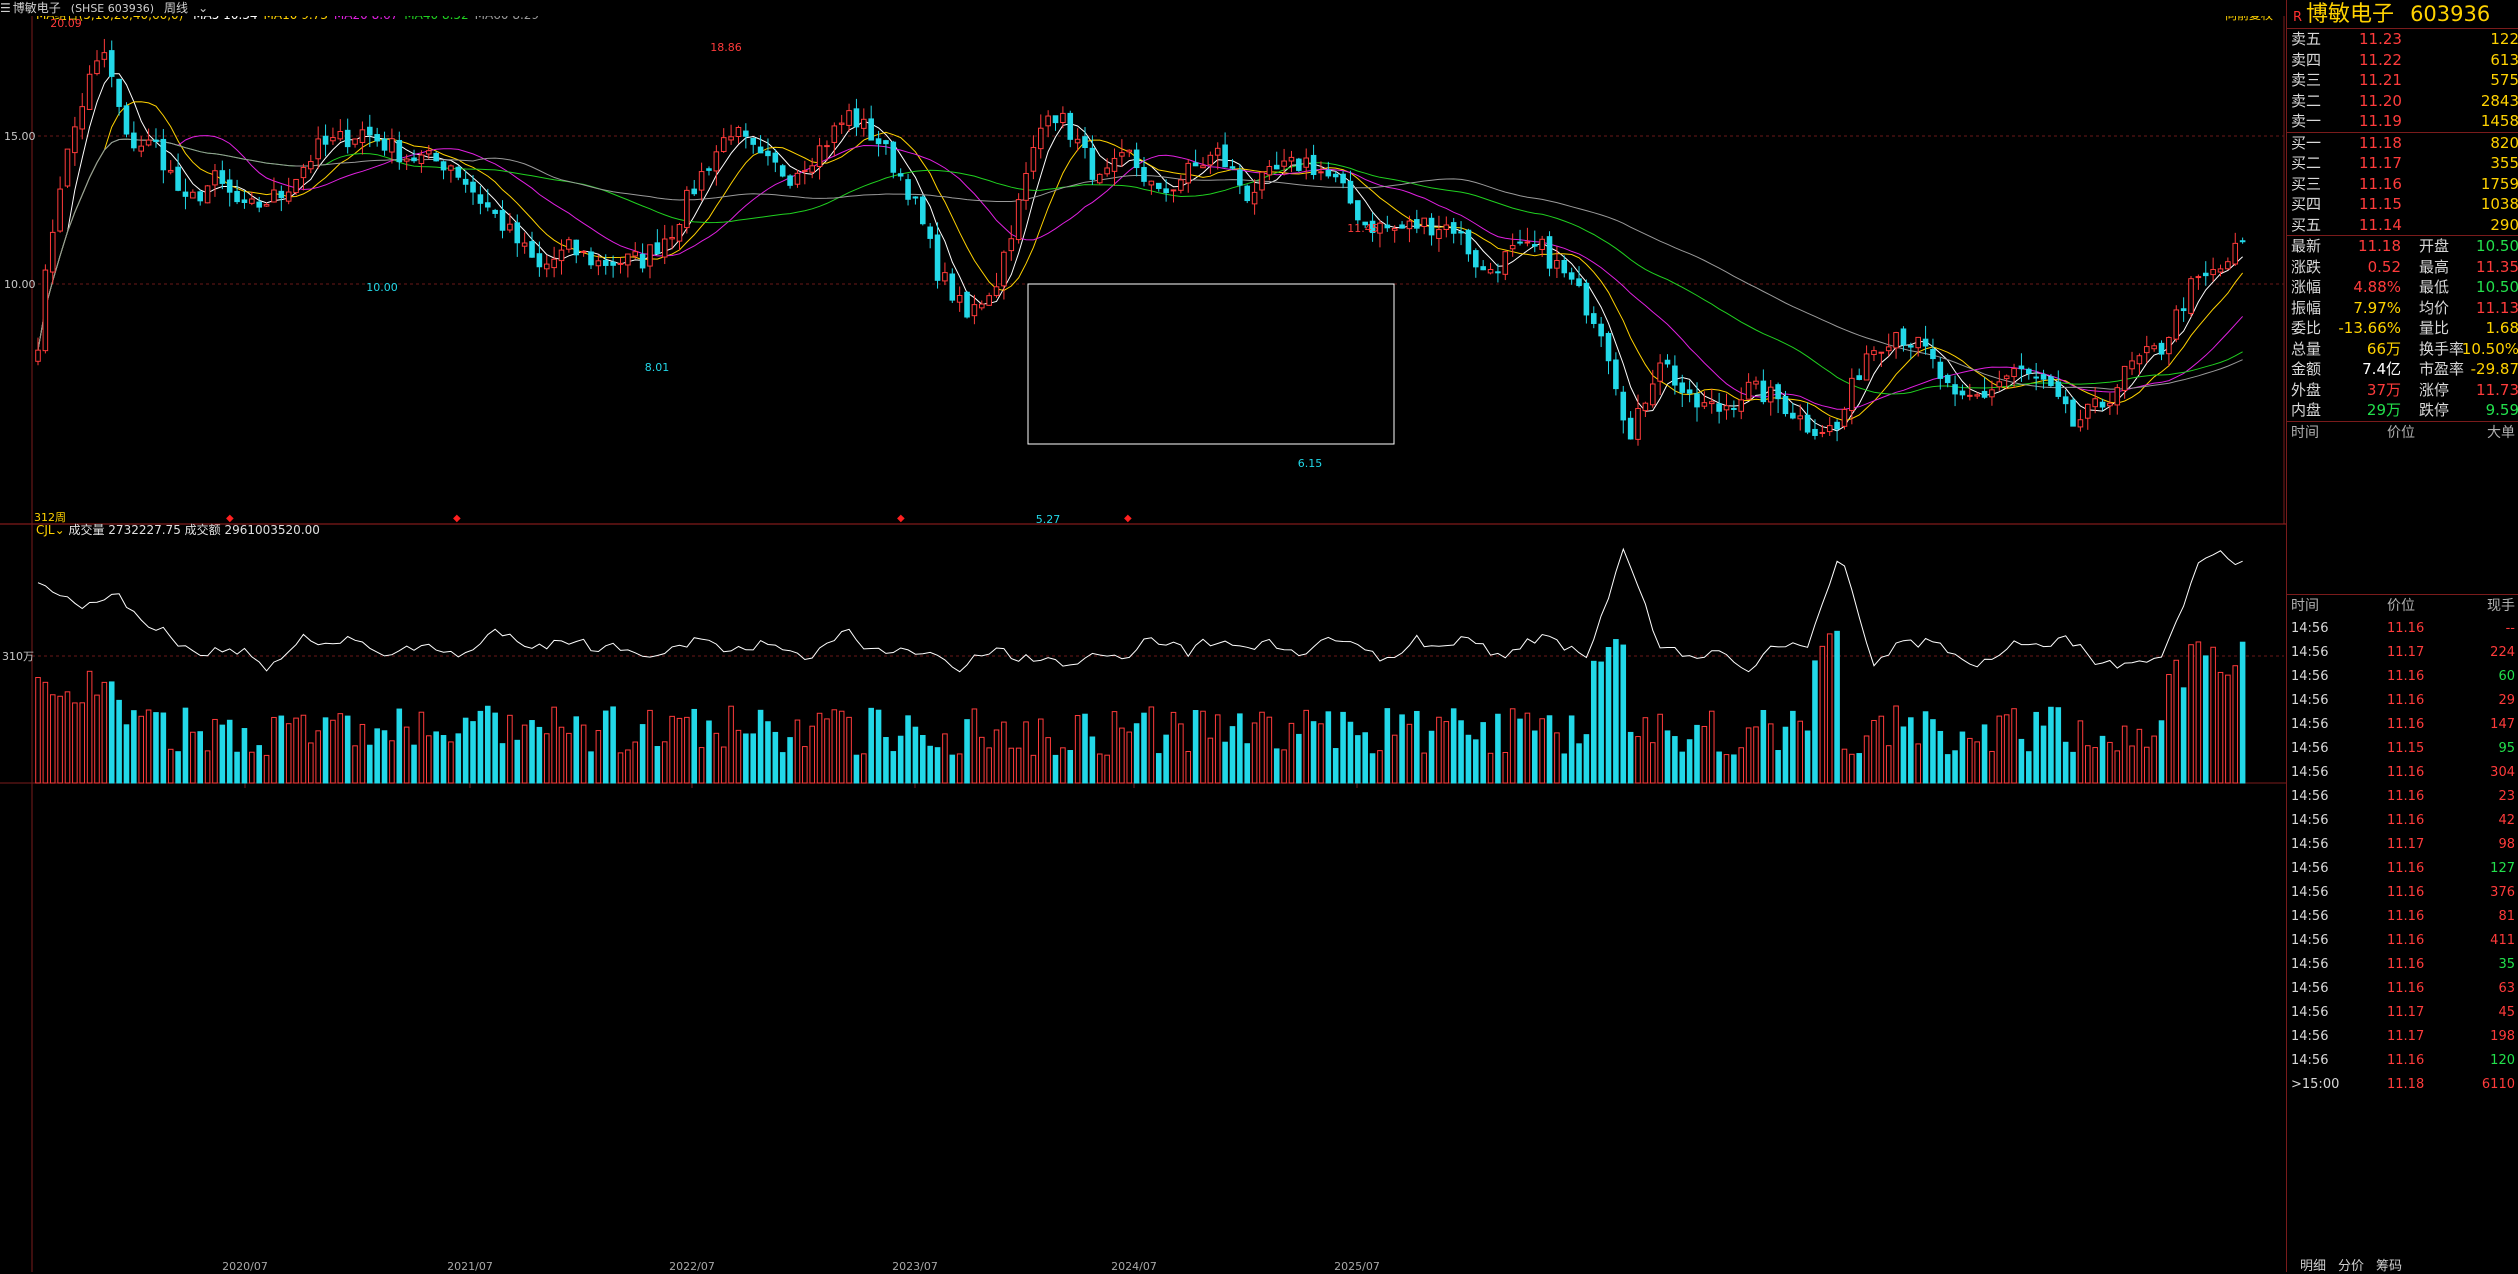 The image size is (2518, 1274). I want to click on ask-row: 卖二 11.20 2843, so click(2402, 101).